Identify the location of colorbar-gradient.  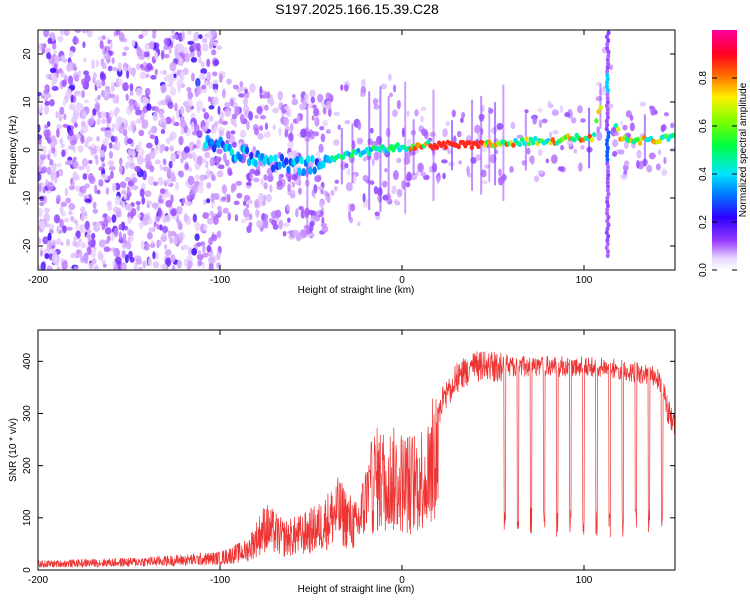
(724, 150).